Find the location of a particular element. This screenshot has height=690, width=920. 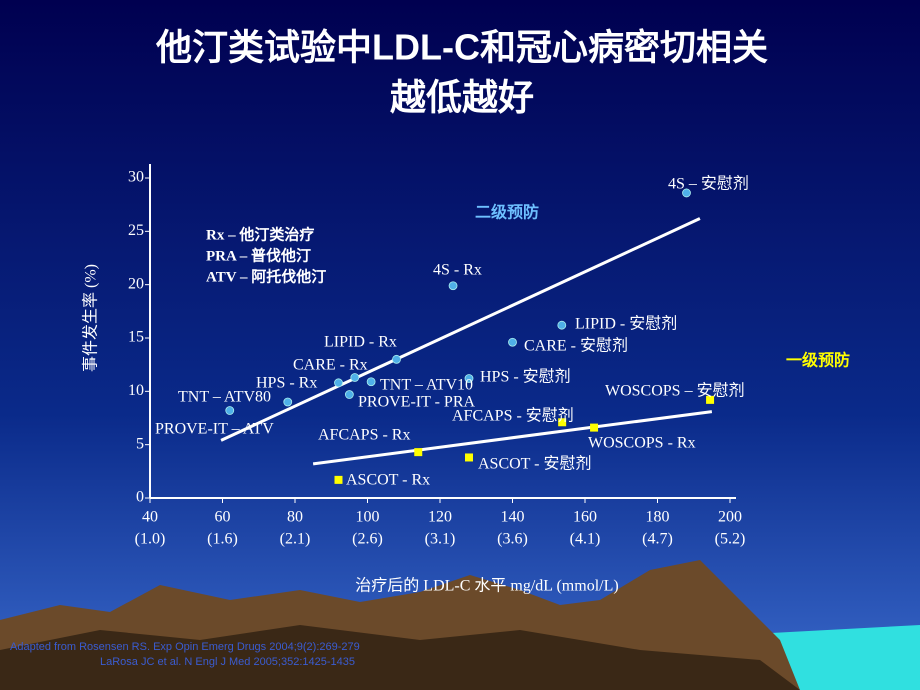

point-label: 4S - Rx is located at coordinates (457, 270).